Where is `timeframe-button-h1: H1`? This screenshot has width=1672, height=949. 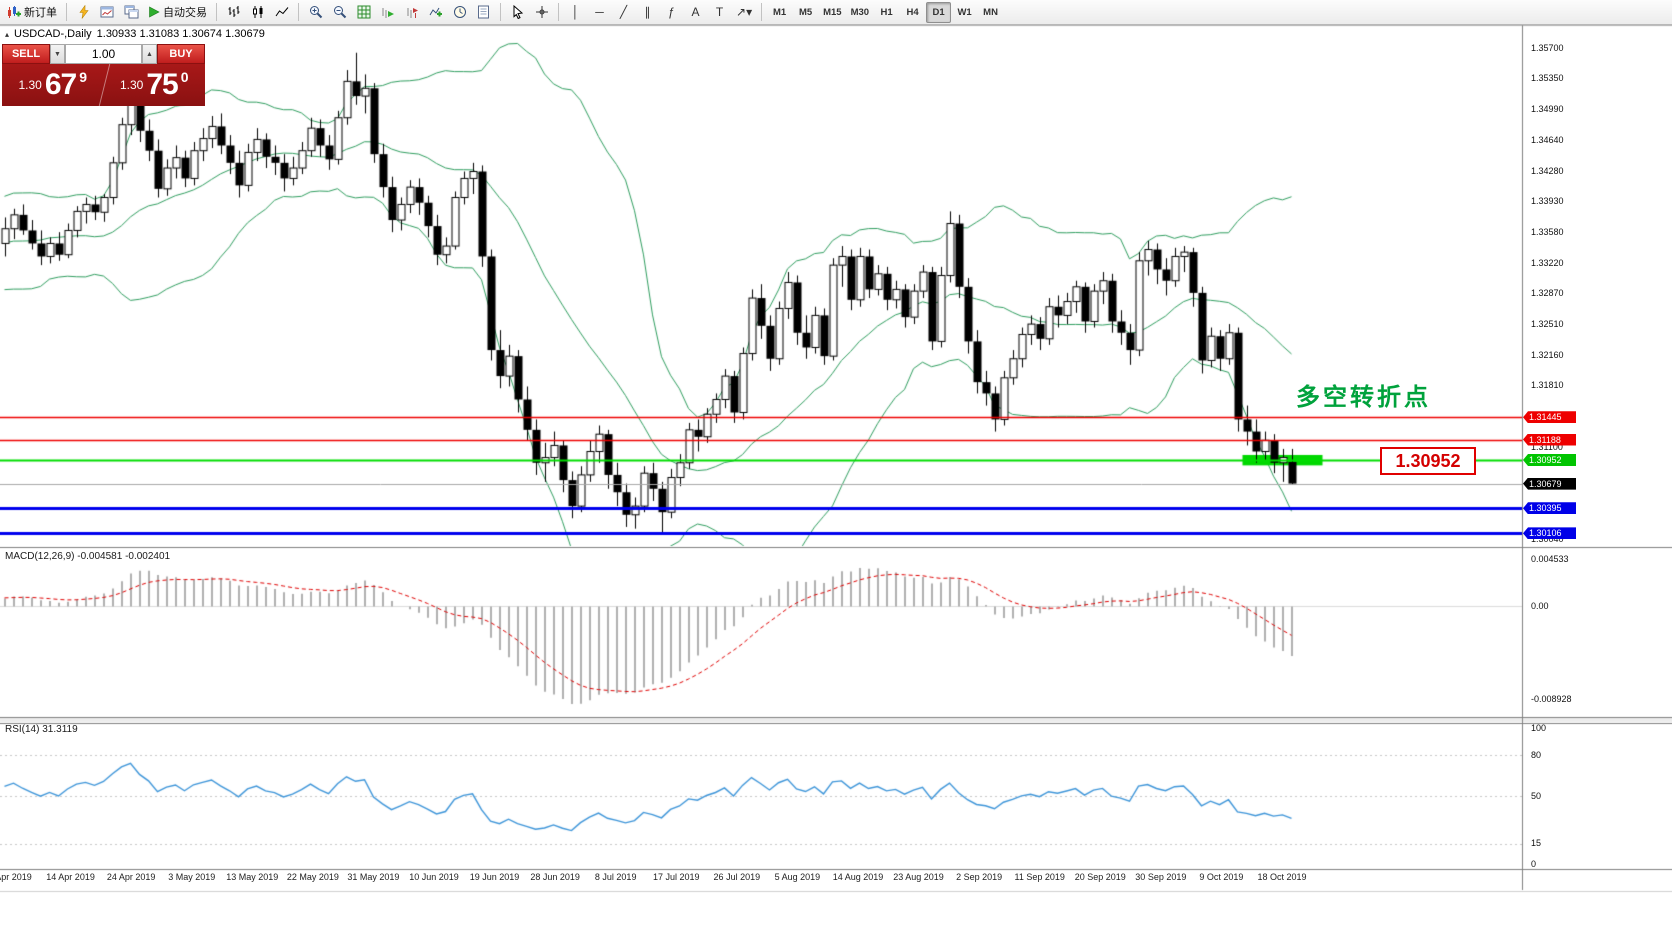
timeframe-button-h1: H1 is located at coordinates (886, 12).